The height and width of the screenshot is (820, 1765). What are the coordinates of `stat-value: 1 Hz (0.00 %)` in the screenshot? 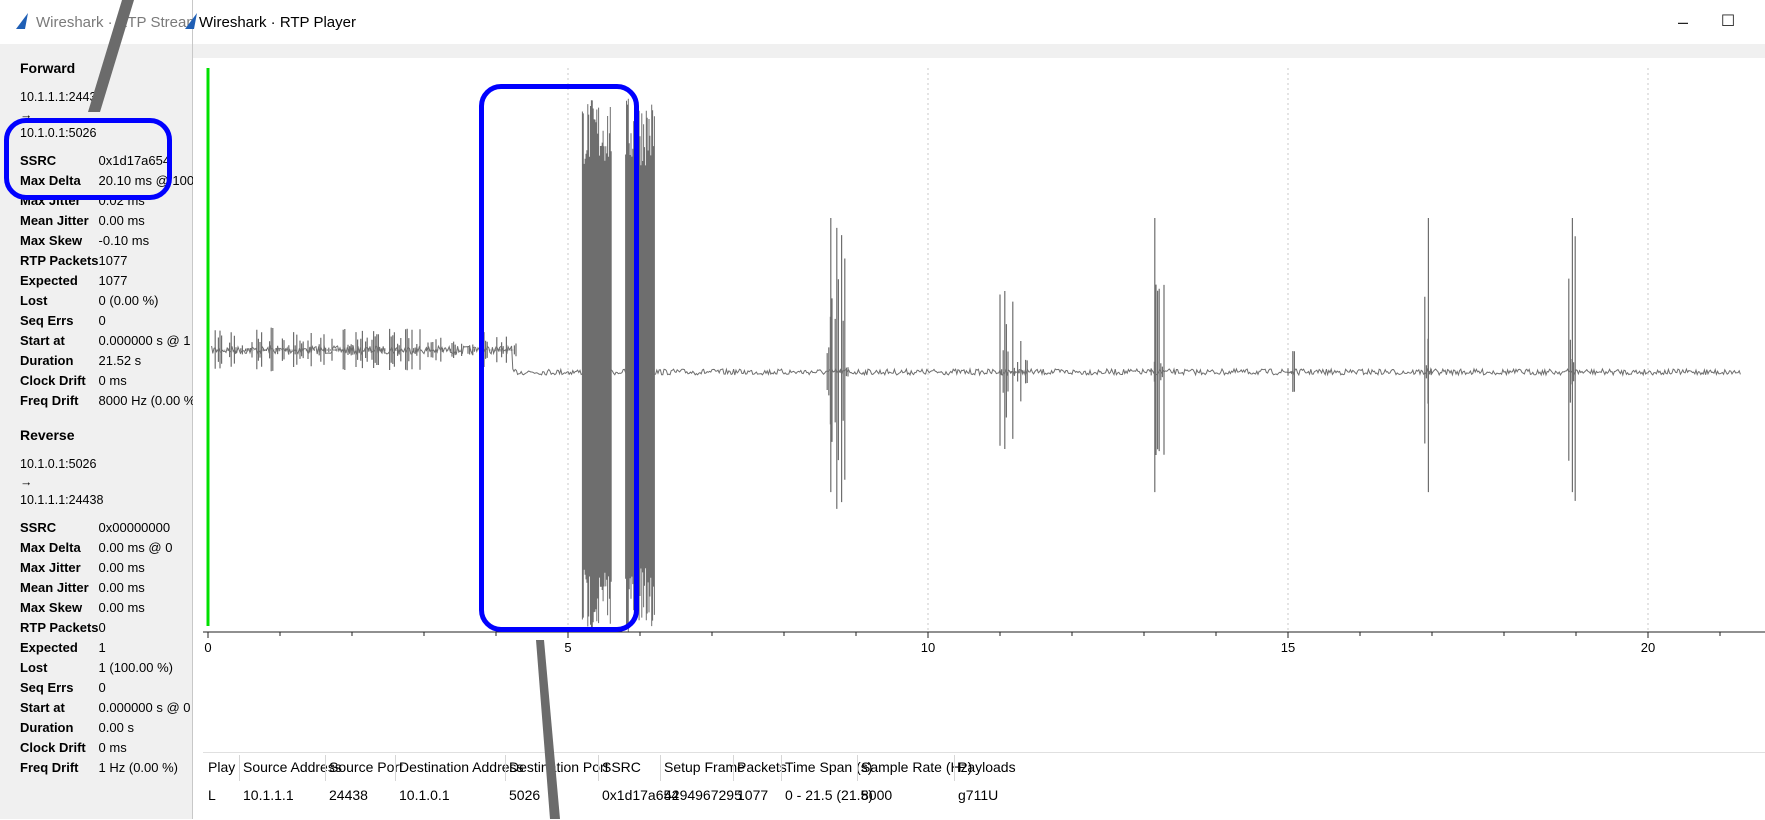 It's located at (138, 767).